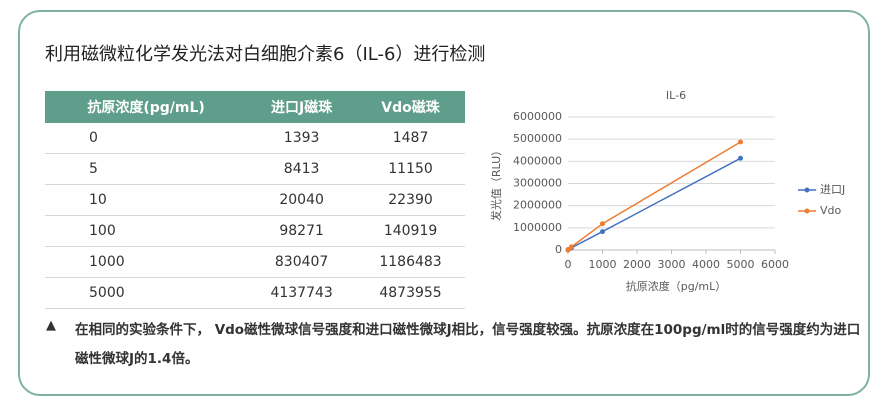 The image size is (890, 409). I want to click on x-tick-label: 1000, so click(603, 264).